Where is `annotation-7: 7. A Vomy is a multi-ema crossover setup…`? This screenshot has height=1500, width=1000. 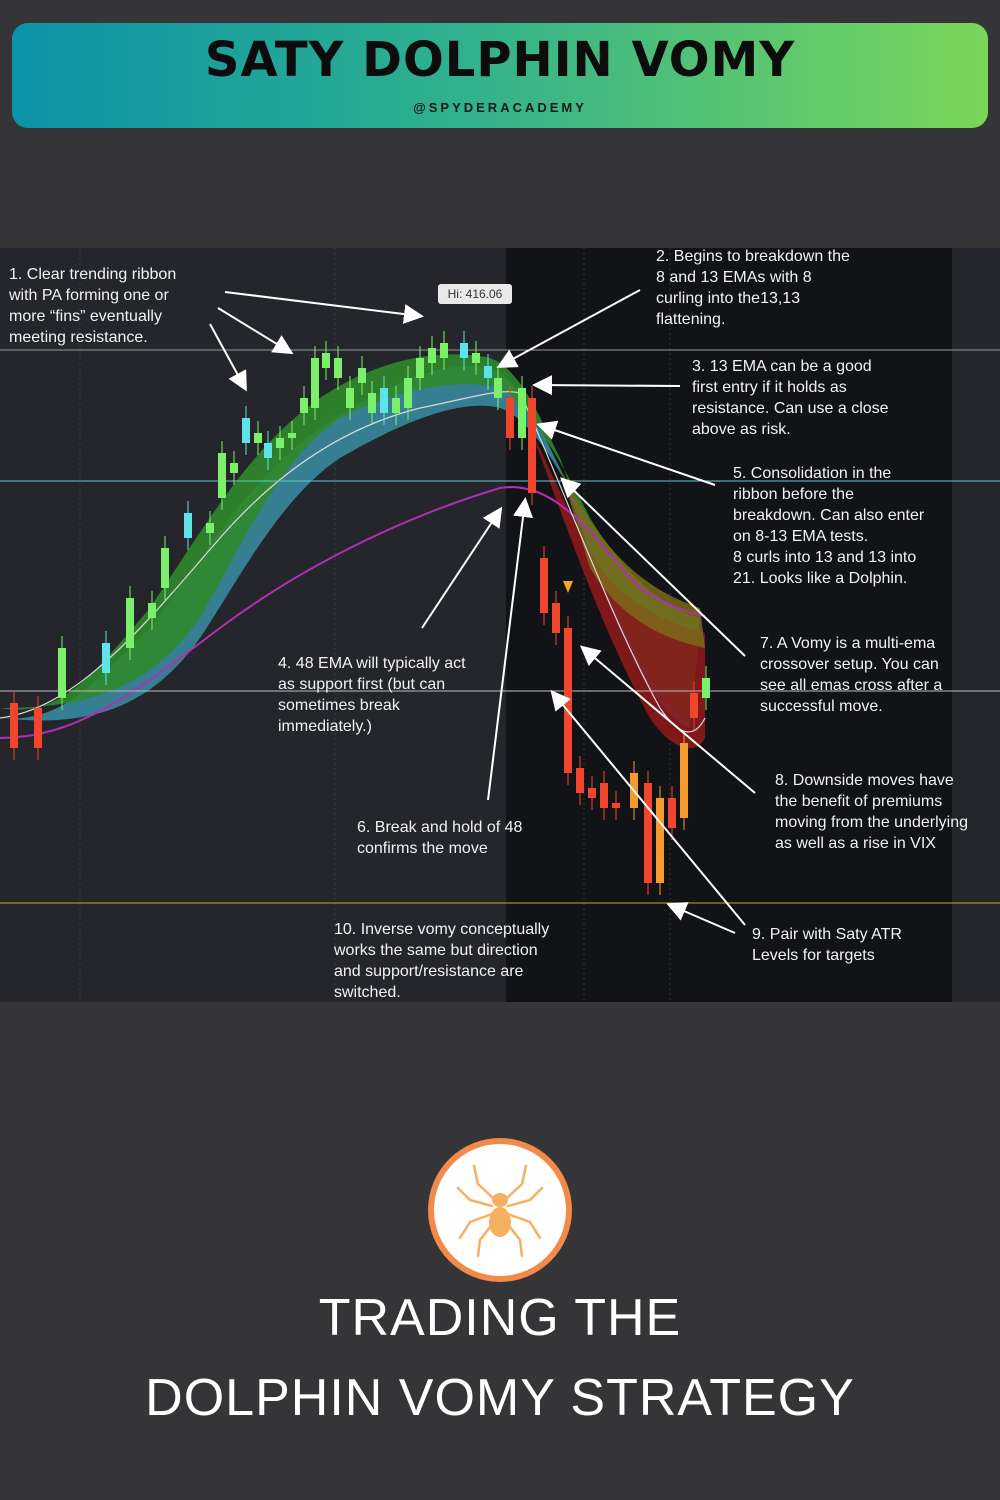
annotation-7: 7. A Vomy is a multi-ema crossover setup… is located at coordinates (851, 675).